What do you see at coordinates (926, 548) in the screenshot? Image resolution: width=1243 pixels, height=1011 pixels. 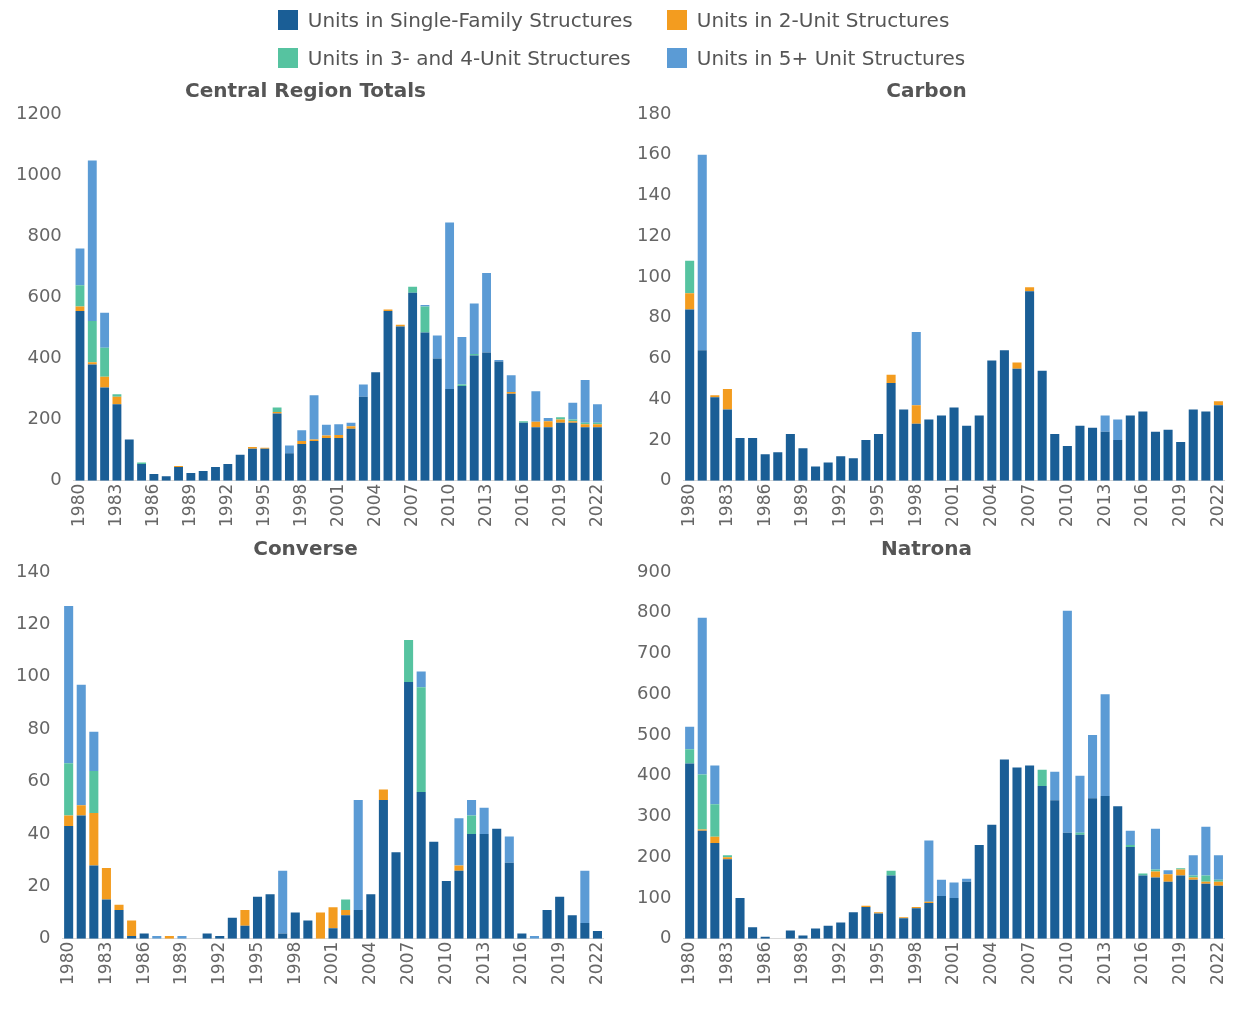 I see `chart-title: Natrona` at bounding box center [926, 548].